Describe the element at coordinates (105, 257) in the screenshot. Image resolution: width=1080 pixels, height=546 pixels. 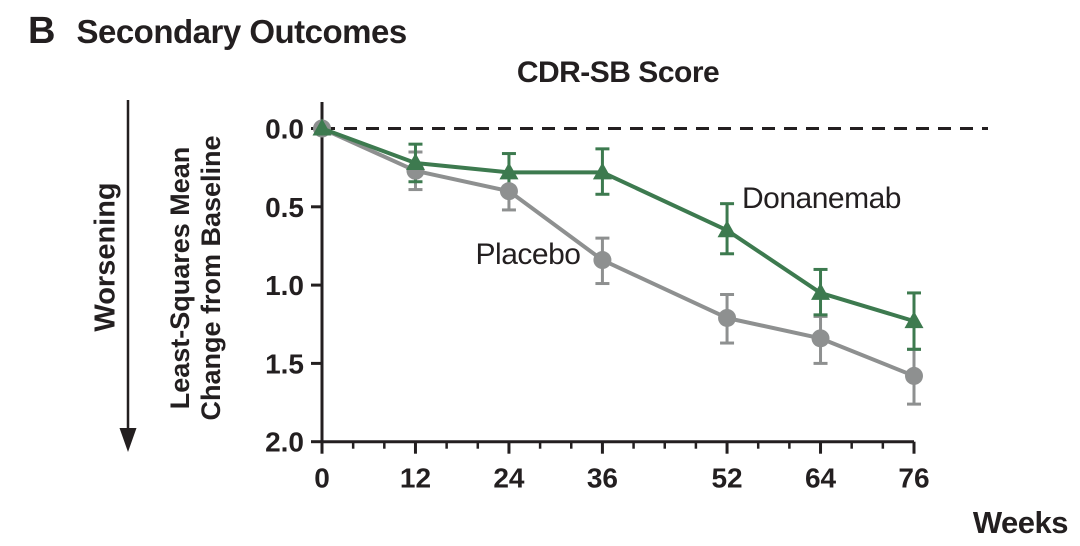
I see `worsening-direction-label: Worsening` at that location.